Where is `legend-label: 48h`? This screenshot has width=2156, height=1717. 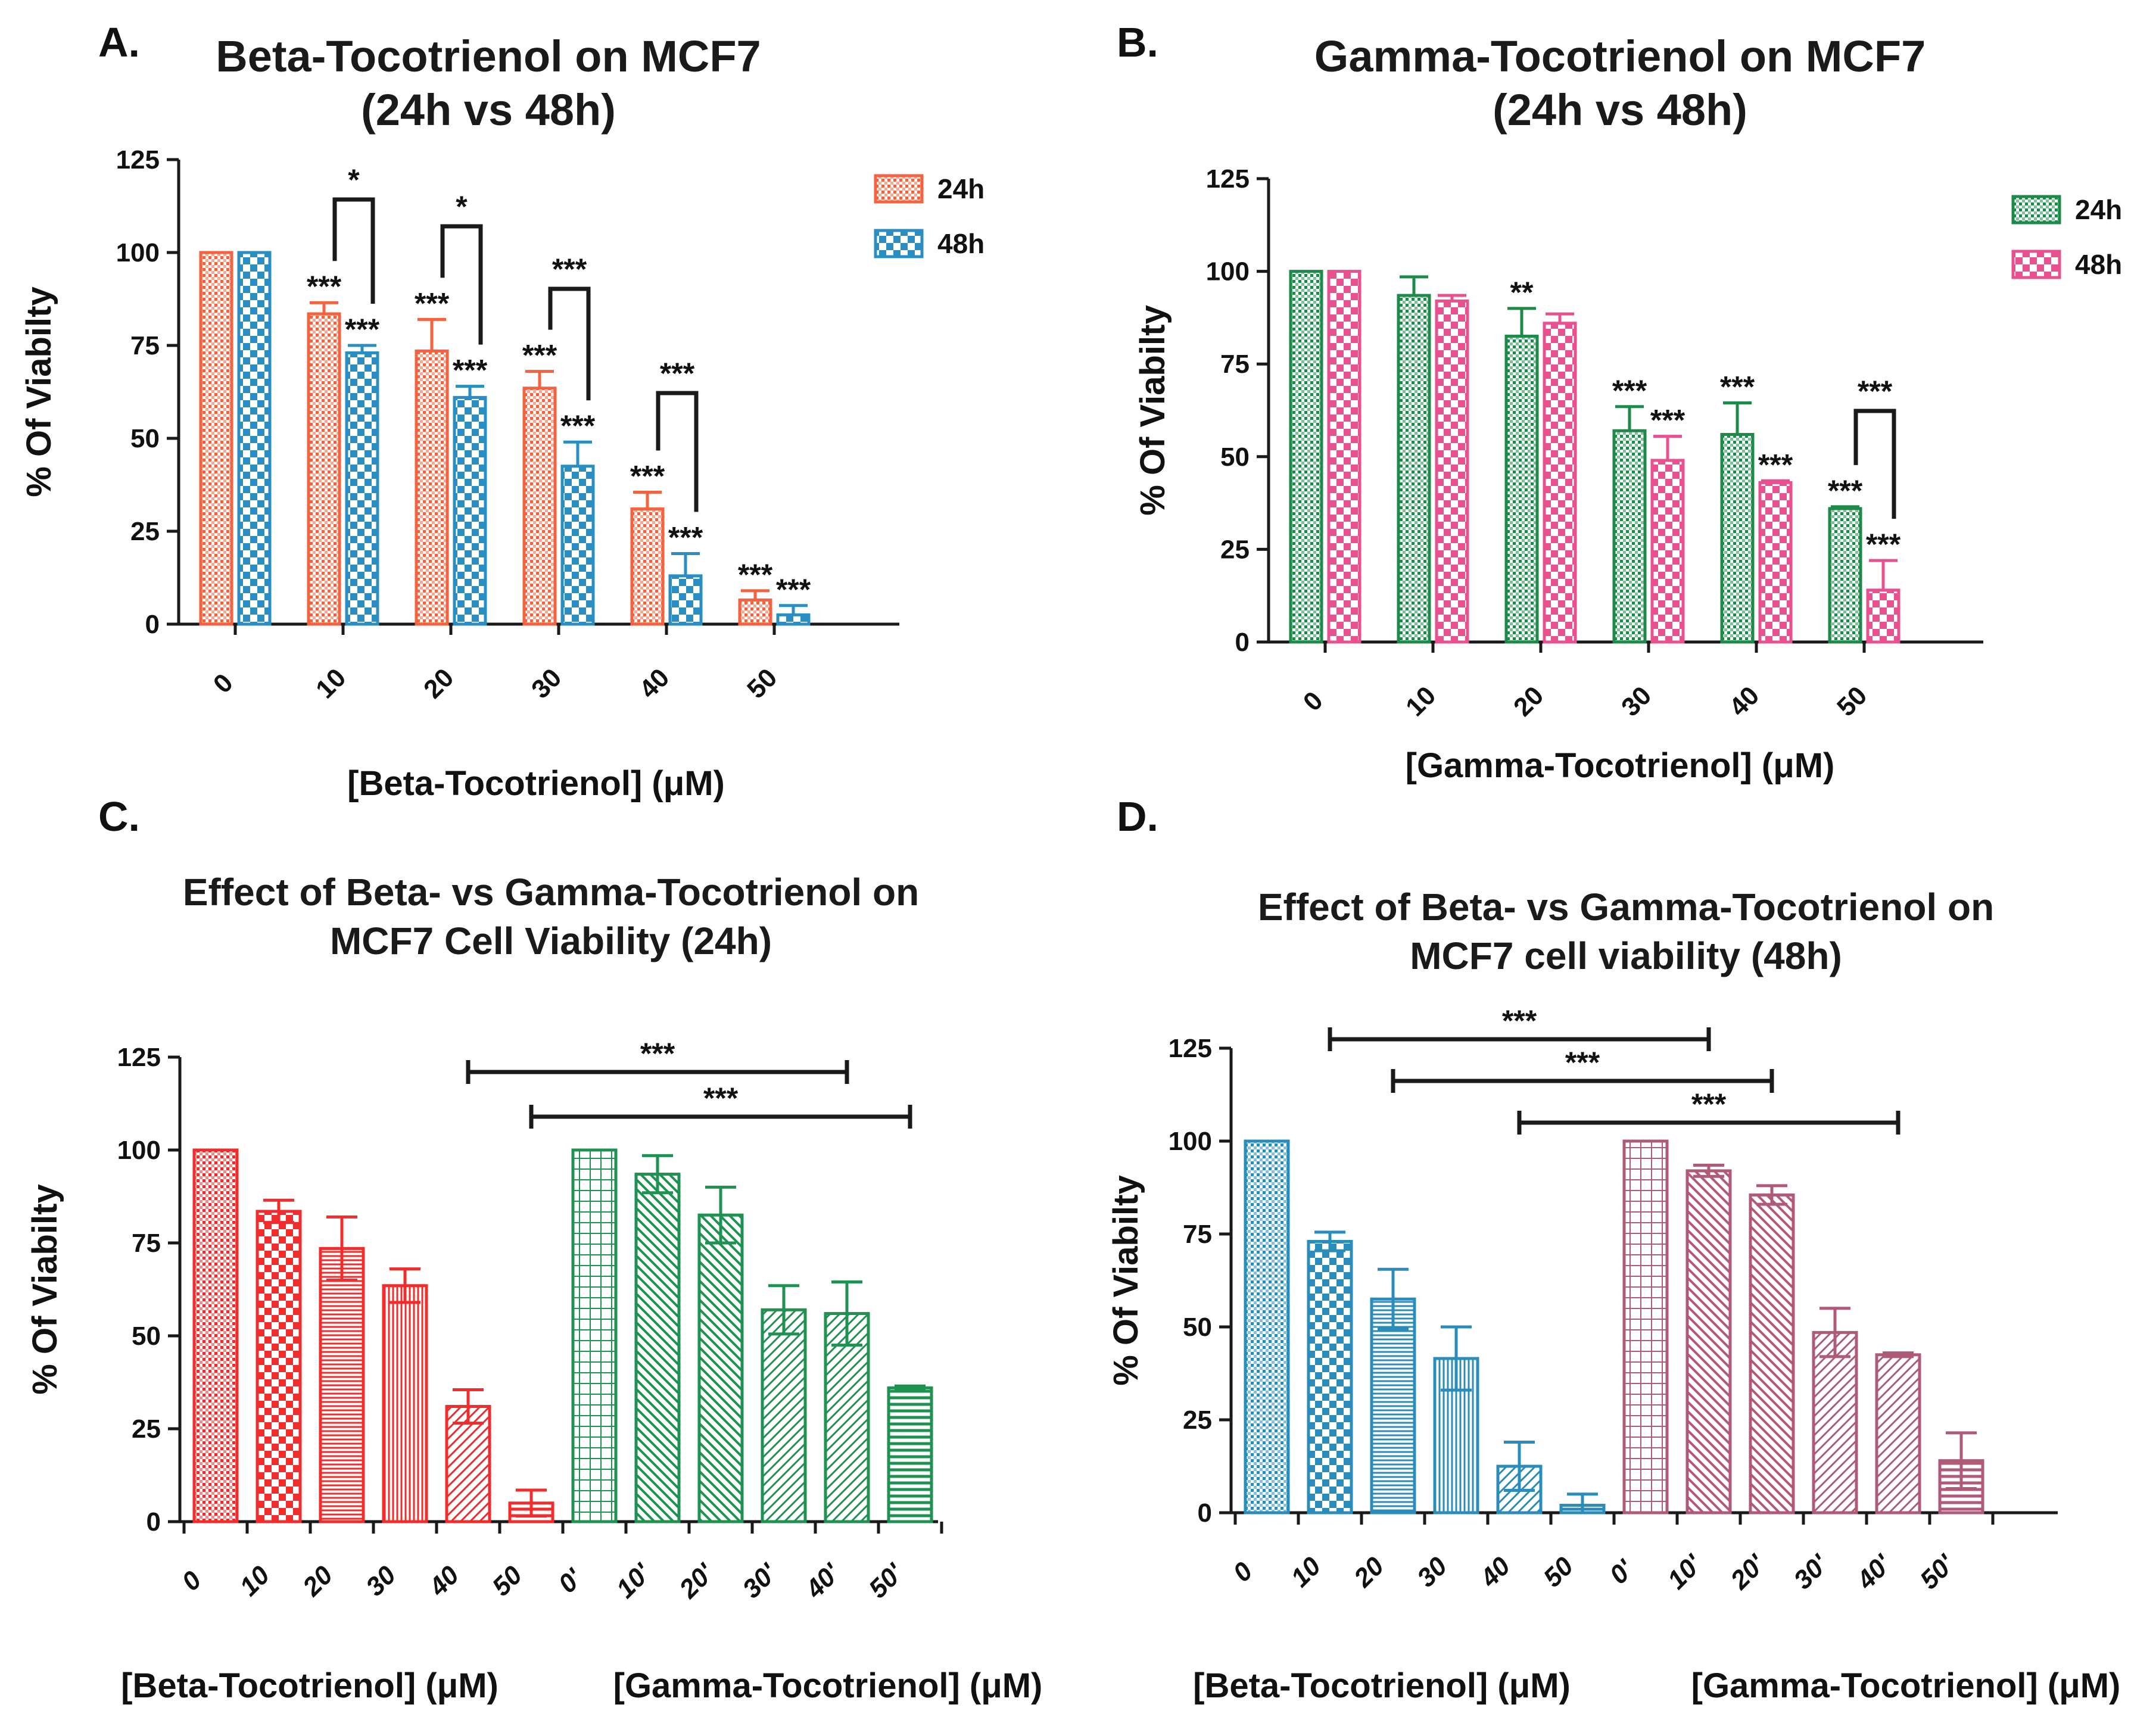
legend-label: 48h is located at coordinates (961, 244).